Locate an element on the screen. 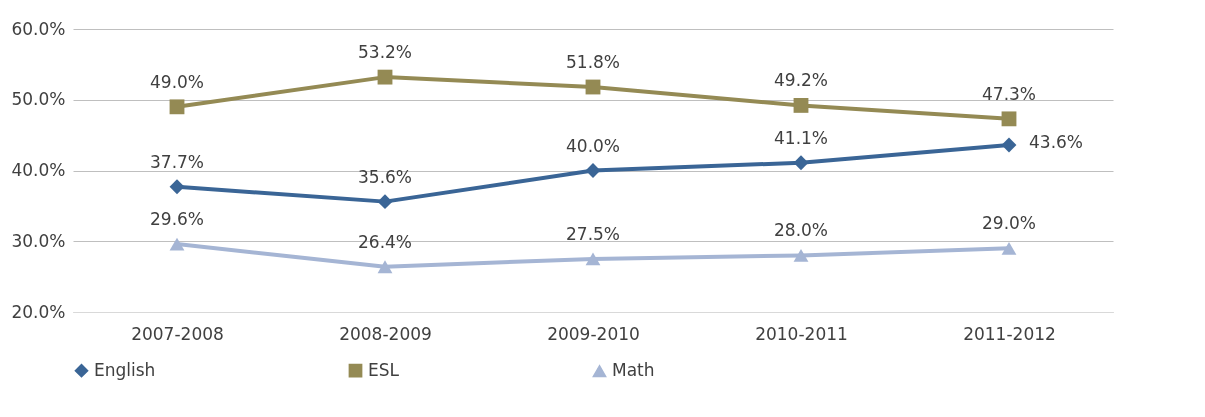 The height and width of the screenshot is (417, 1205). data-label: 29.6% is located at coordinates (177, 219).